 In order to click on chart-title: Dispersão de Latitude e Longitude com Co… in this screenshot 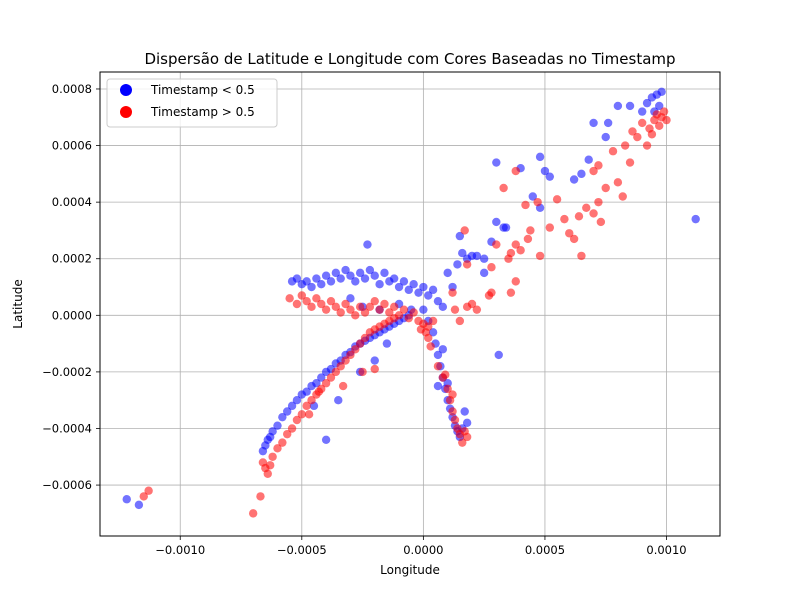, I will do `click(409, 59)`.